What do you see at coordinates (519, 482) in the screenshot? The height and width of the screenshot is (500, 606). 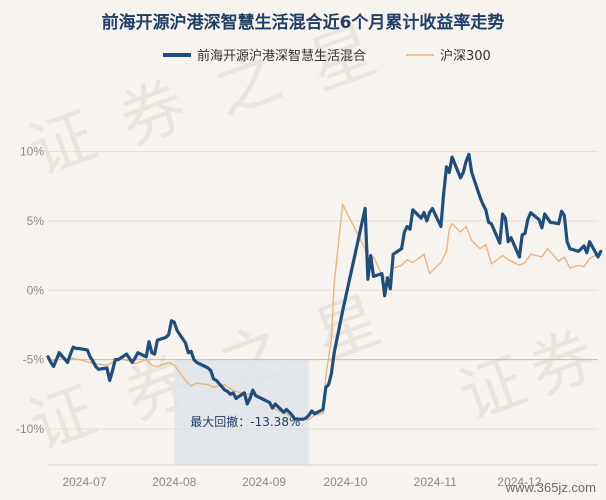 I see `x-tick-label: 2024-12` at bounding box center [519, 482].